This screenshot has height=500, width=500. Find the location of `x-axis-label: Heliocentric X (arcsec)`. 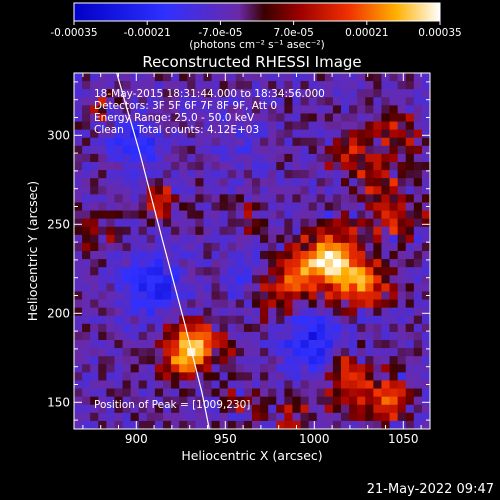

x-axis-label: Heliocentric X (arcsec) is located at coordinates (251, 455).